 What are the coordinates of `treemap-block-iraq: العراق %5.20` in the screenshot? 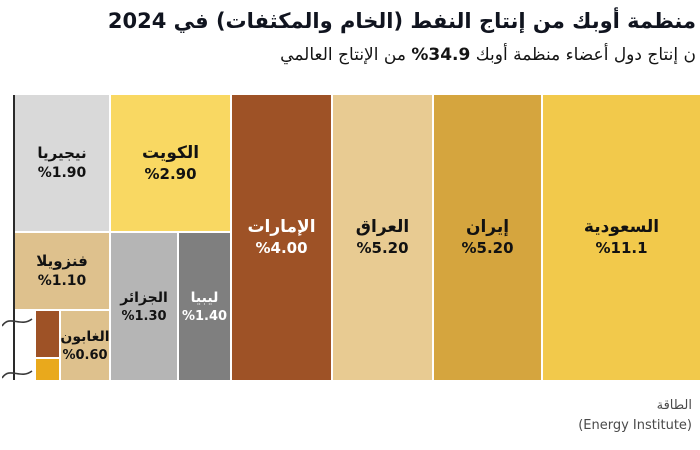 It's located at (382, 237).